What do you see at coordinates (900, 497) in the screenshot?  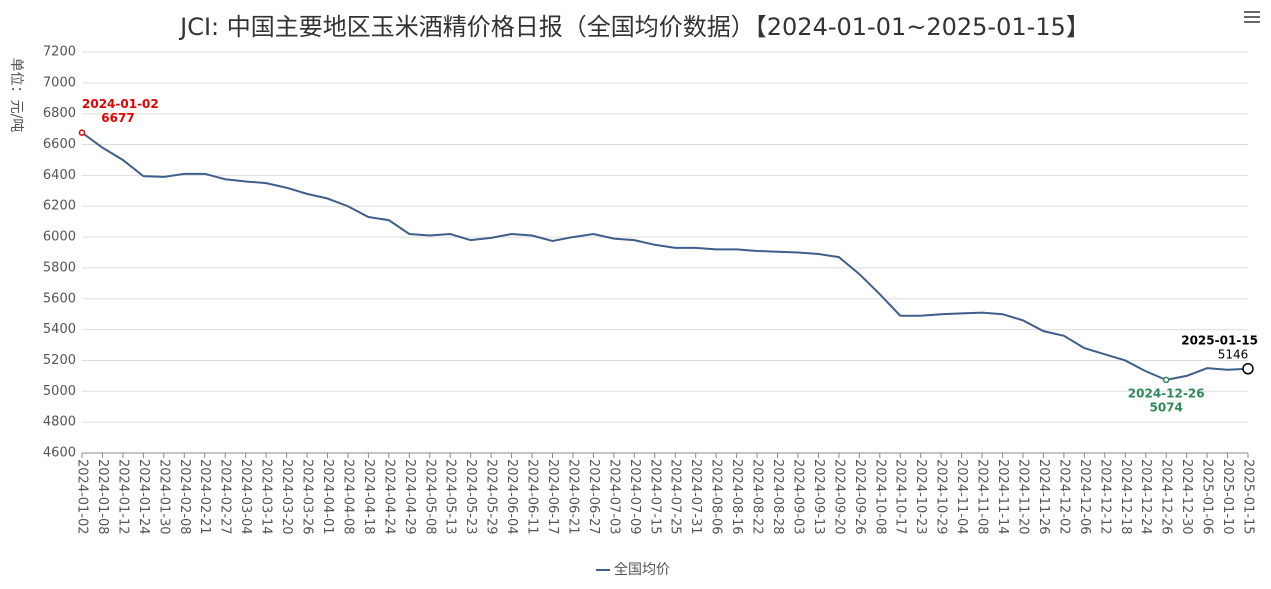 I see `x-tick-label: 2024-10-17` at bounding box center [900, 497].